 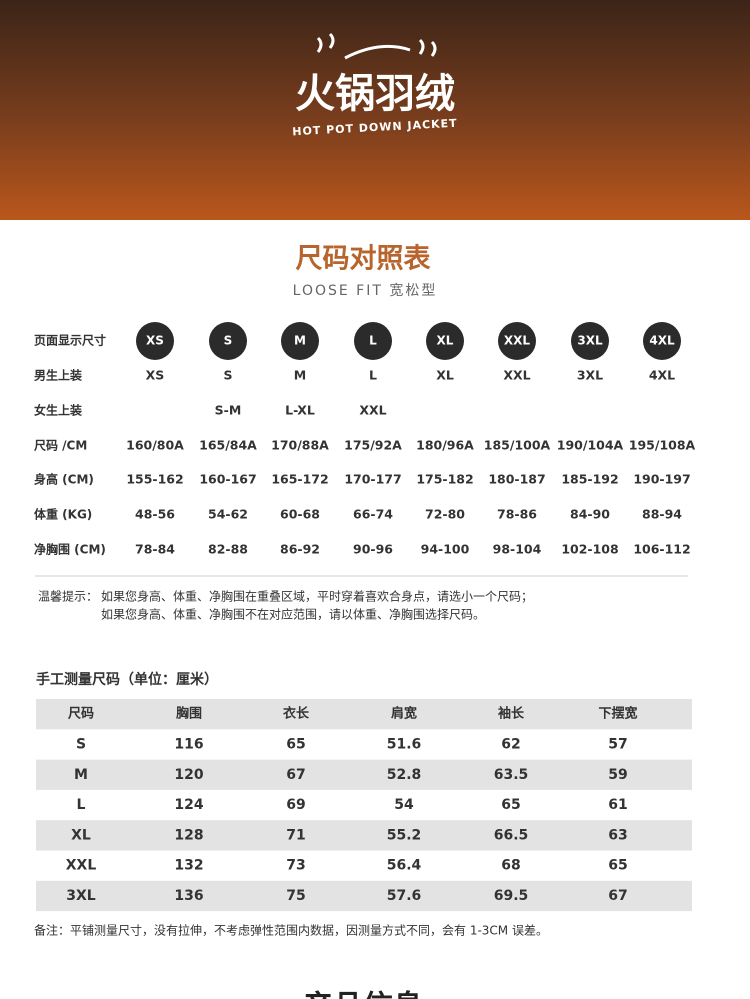 What do you see at coordinates (590, 341) in the screenshot?
I see `size-badge-label: 3XL` at bounding box center [590, 341].